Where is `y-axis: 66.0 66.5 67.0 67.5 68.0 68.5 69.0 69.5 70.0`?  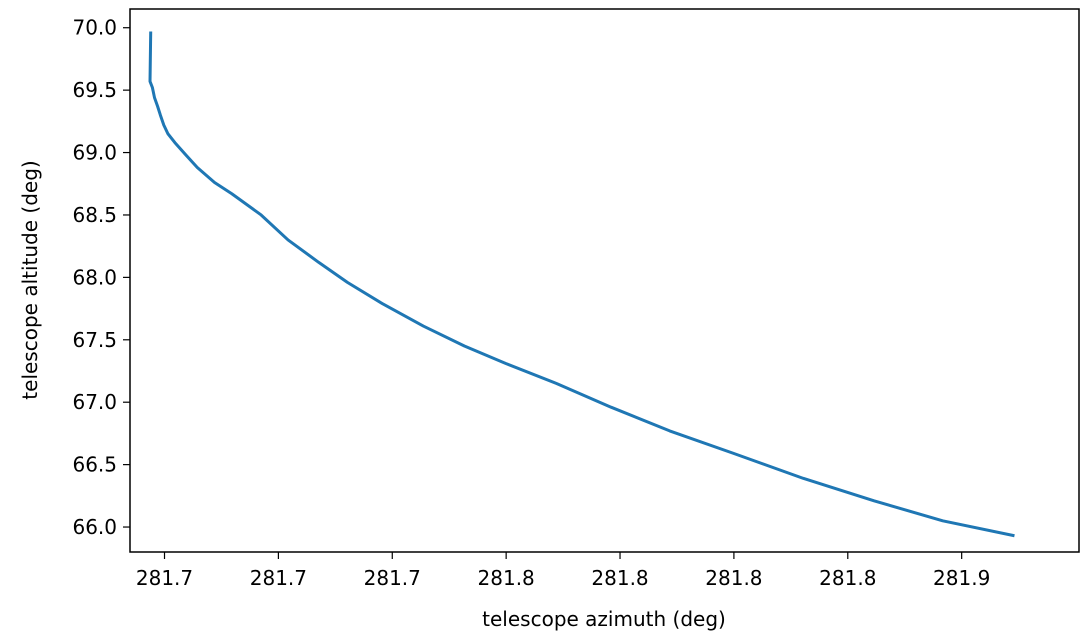
y-axis: 66.0 66.5 67.0 67.5 68.0 68.5 69.0 69.5 70.0 is located at coordinates (101, 277).